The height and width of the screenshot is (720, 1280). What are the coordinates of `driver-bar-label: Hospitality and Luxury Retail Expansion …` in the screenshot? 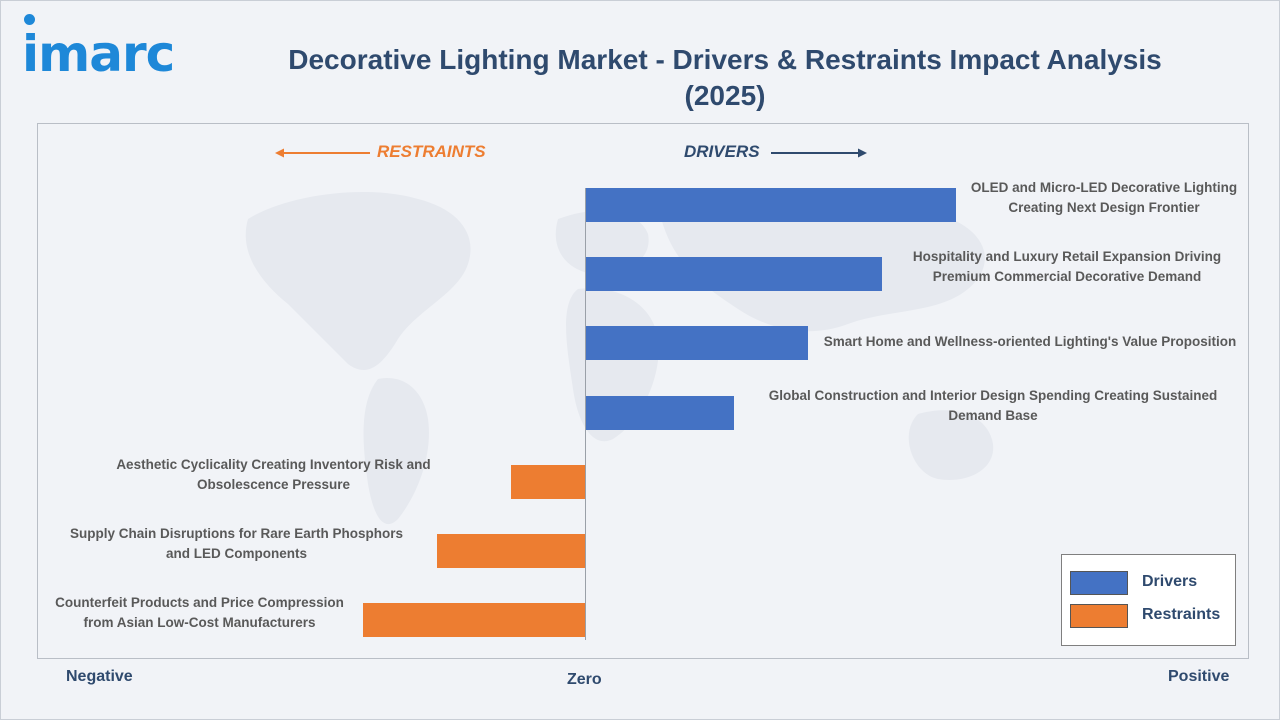 It's located at (1067, 267).